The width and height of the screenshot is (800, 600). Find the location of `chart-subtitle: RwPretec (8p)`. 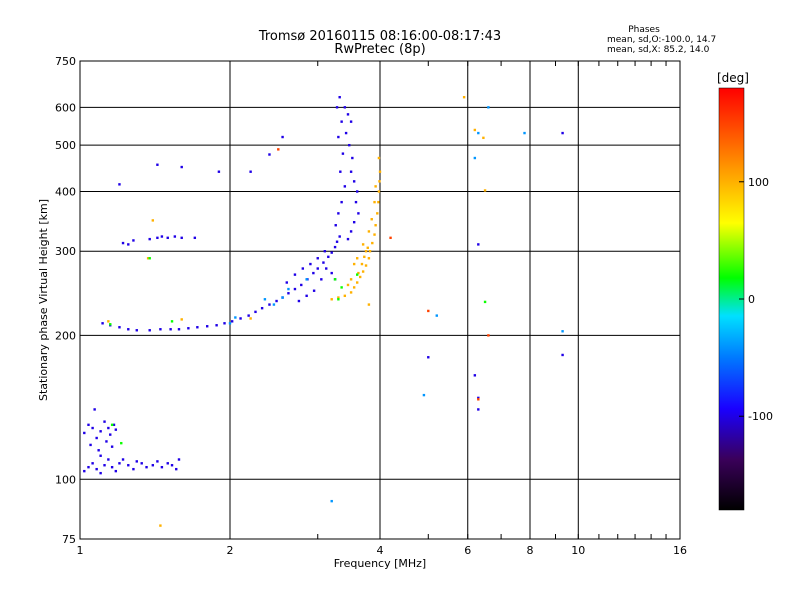

chart-subtitle: RwPretec (8p) is located at coordinates (379, 49).